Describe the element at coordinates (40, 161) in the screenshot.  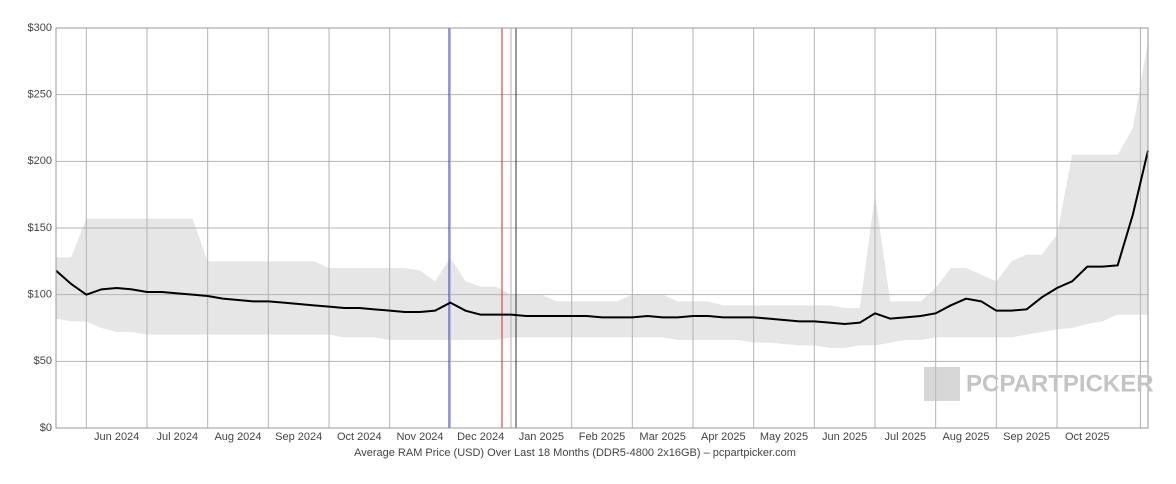
I see `y-tick-label: $200` at that location.